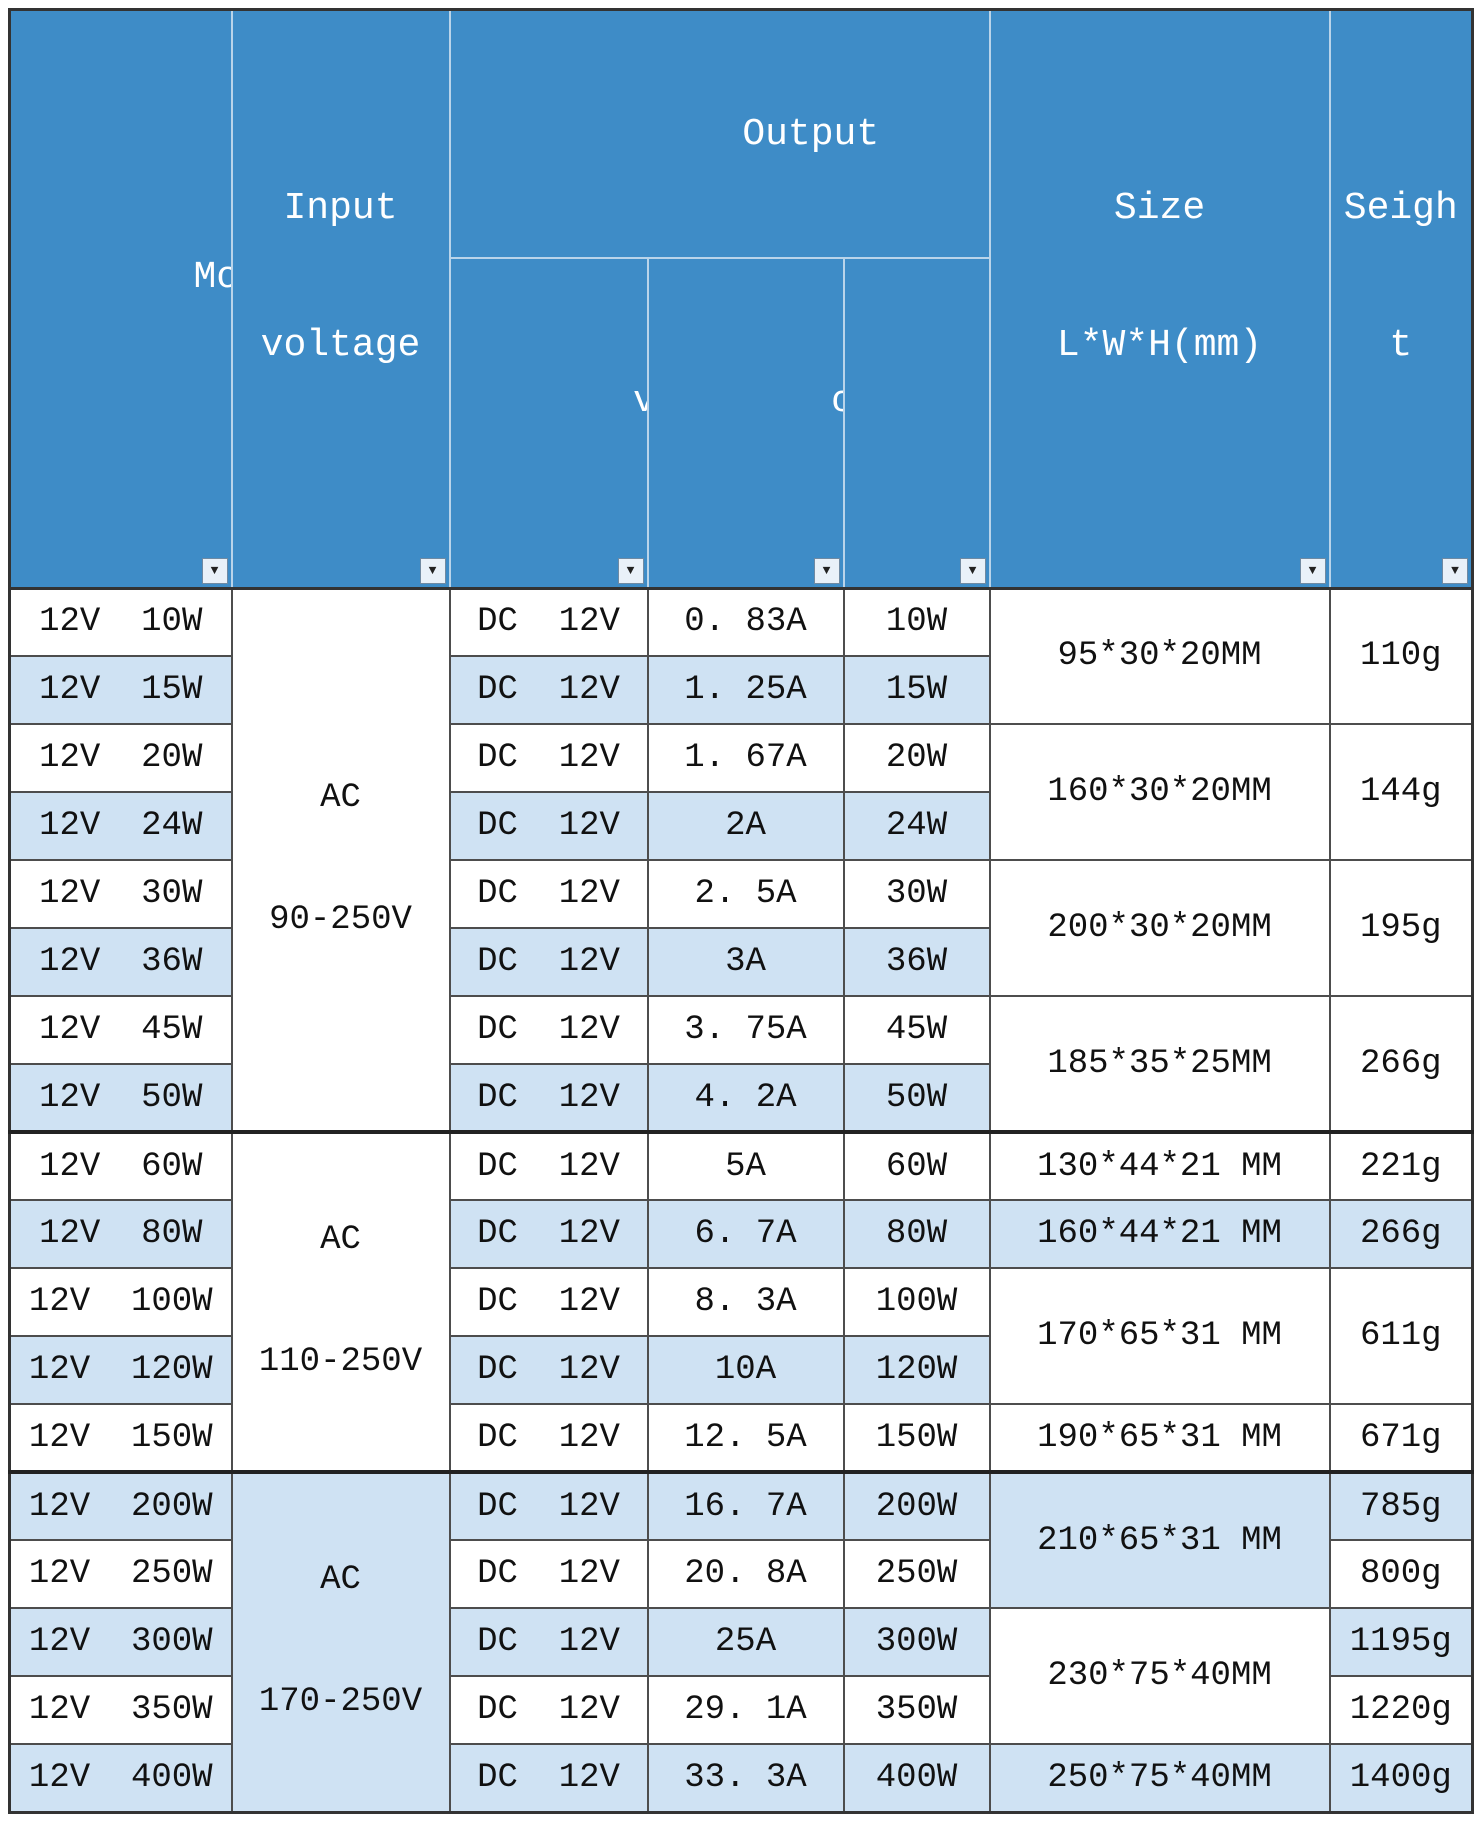 Image resolution: width=1479 pixels, height=1822 pixels. I want to click on cell-model: 12V 60W, so click(120, 1166).